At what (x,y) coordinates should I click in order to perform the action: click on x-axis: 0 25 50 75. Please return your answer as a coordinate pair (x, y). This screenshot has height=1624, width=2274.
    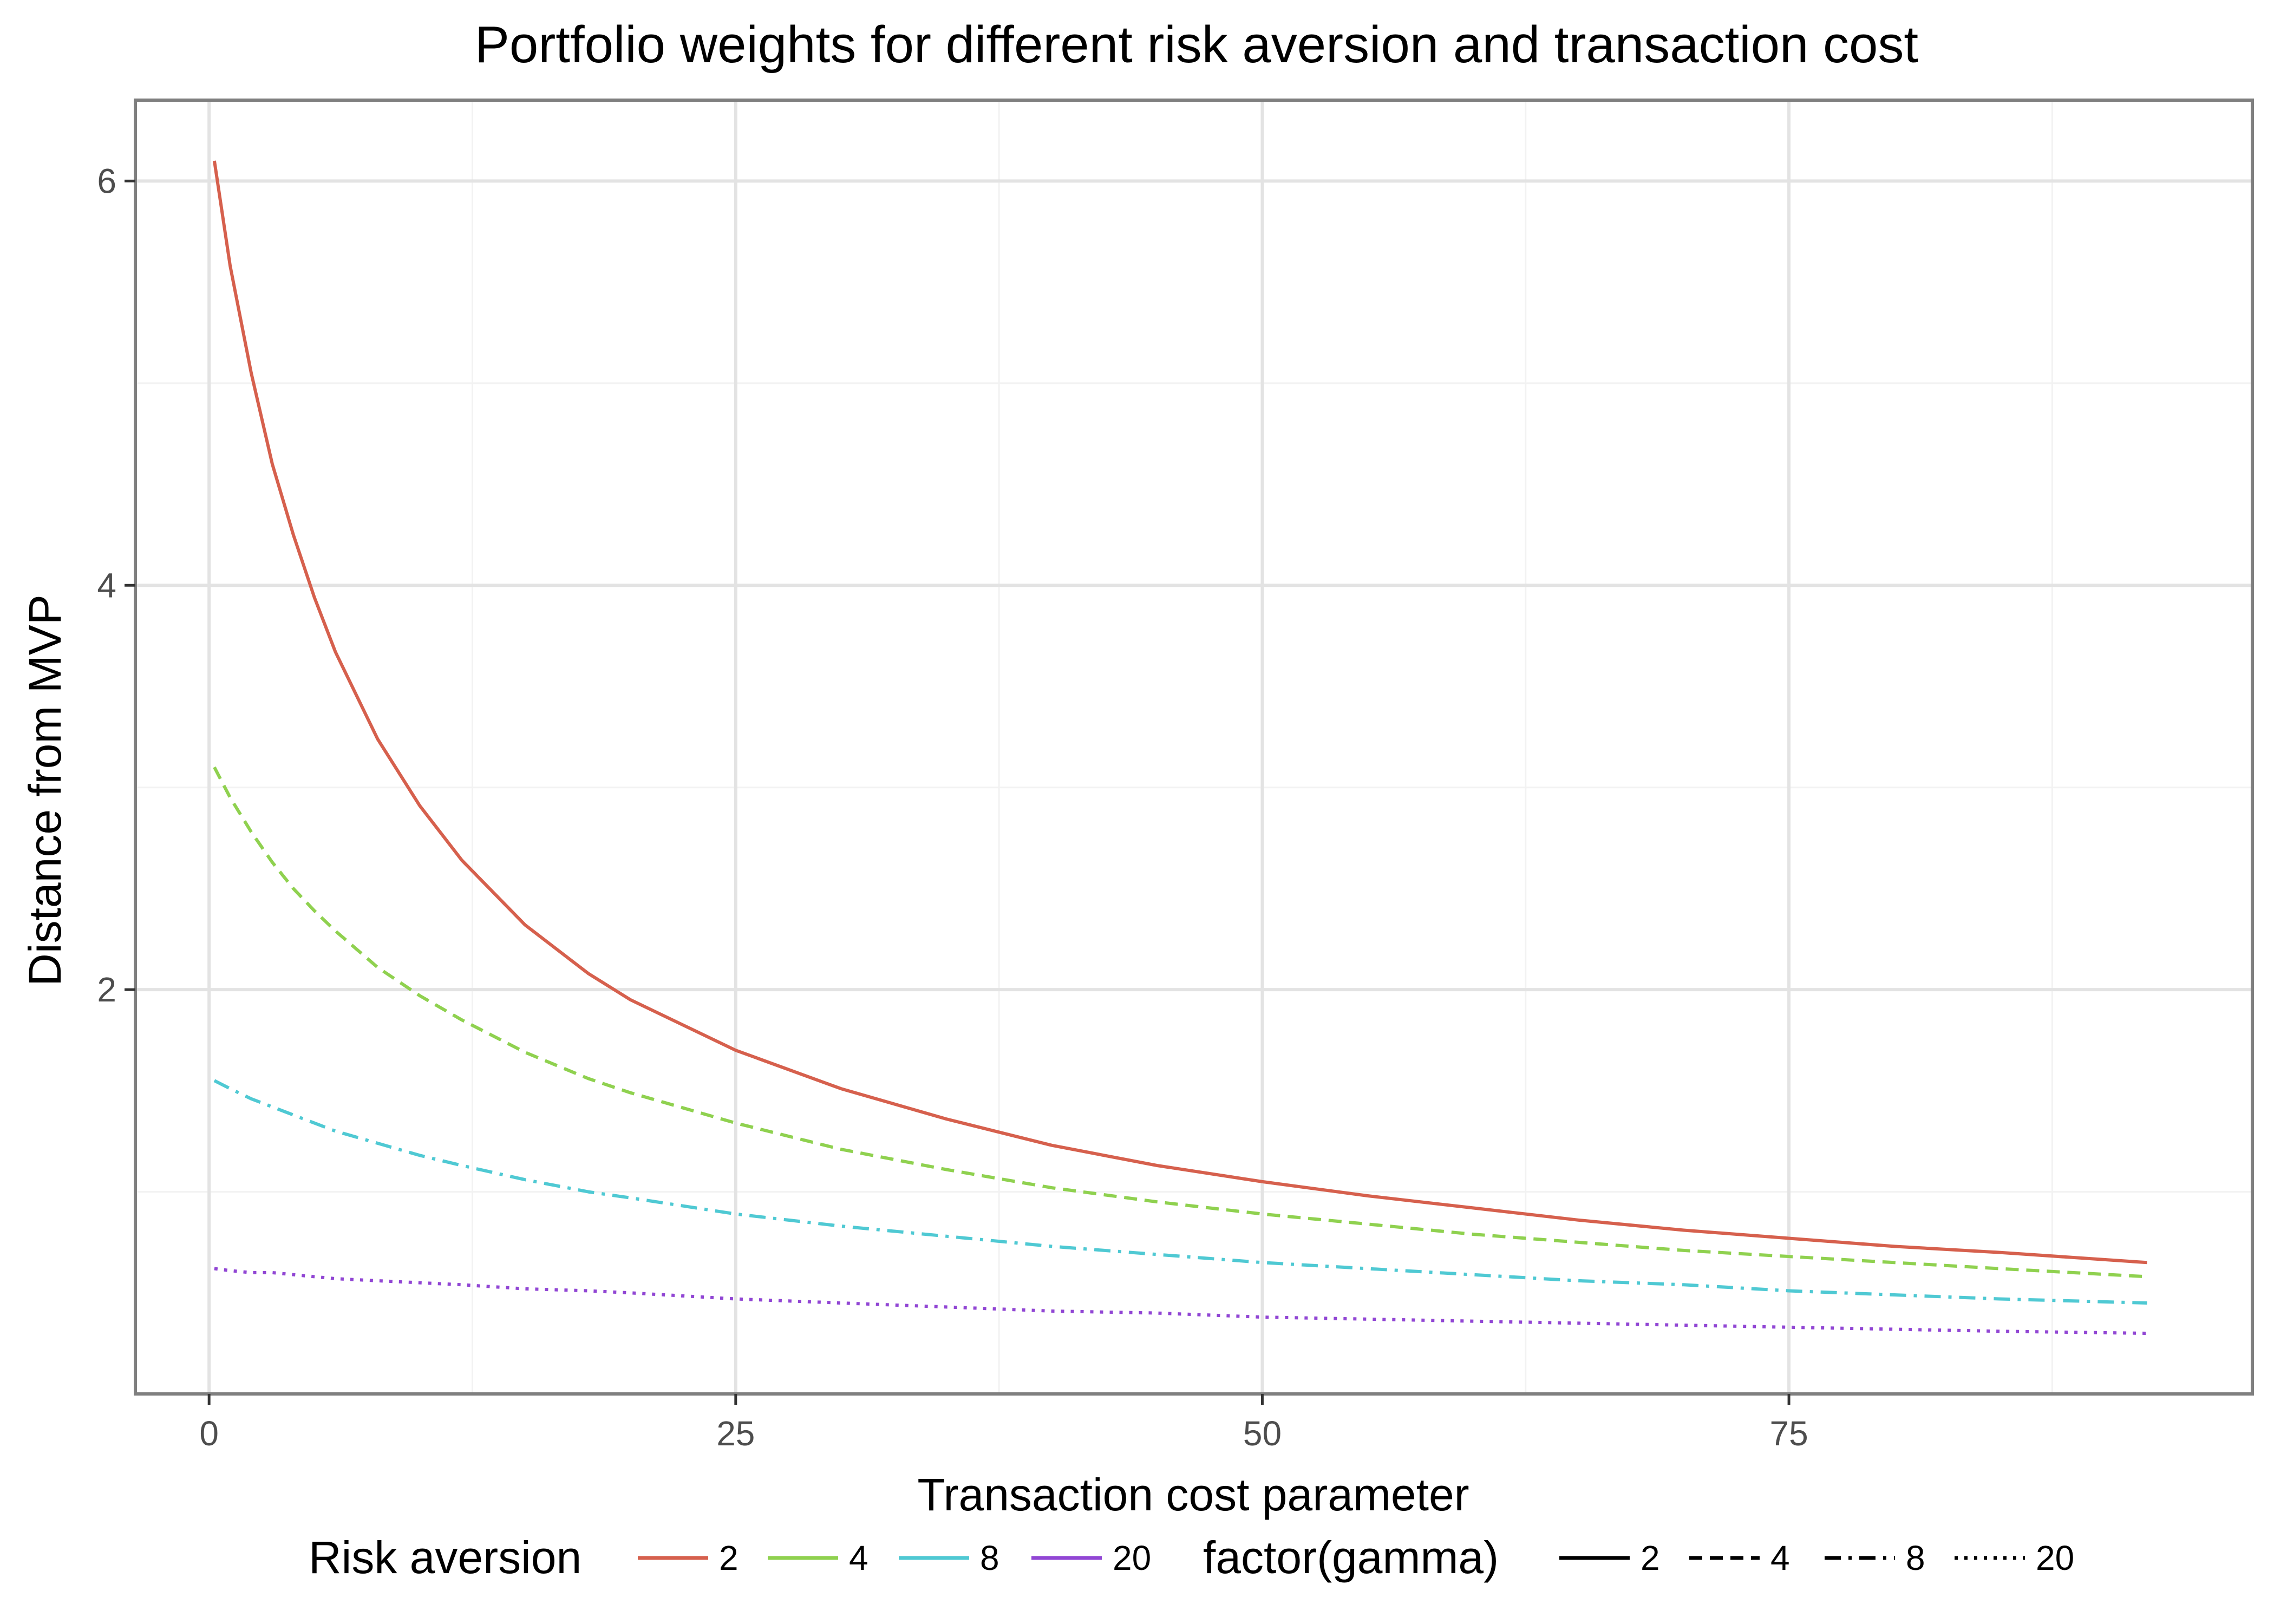
    Looking at the image, I should click on (1004, 1424).